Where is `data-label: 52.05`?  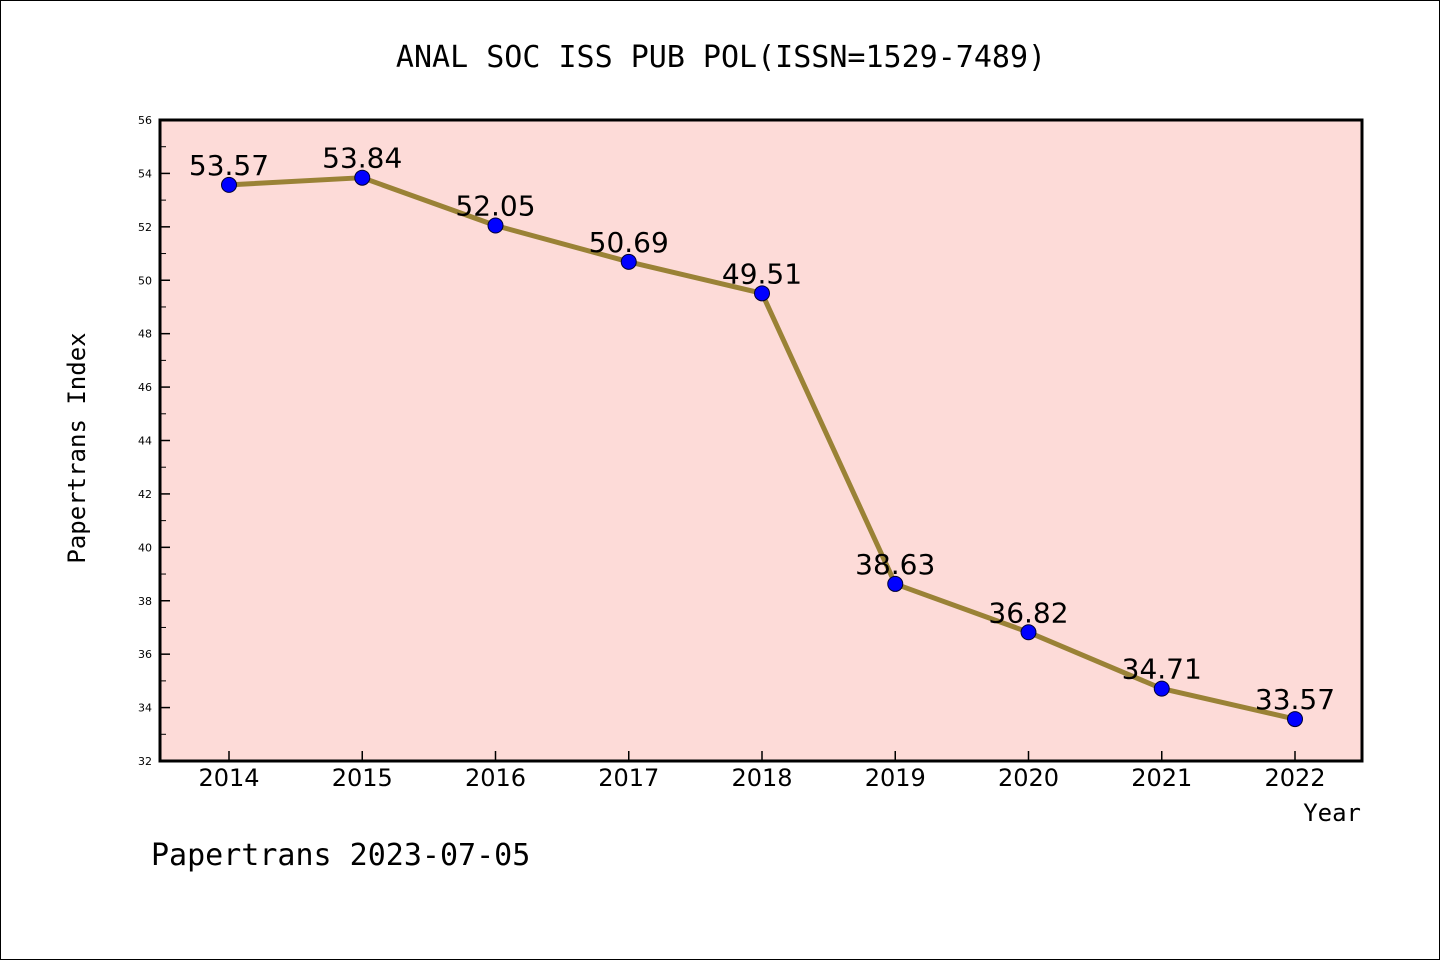
data-label: 52.05 is located at coordinates (495, 205).